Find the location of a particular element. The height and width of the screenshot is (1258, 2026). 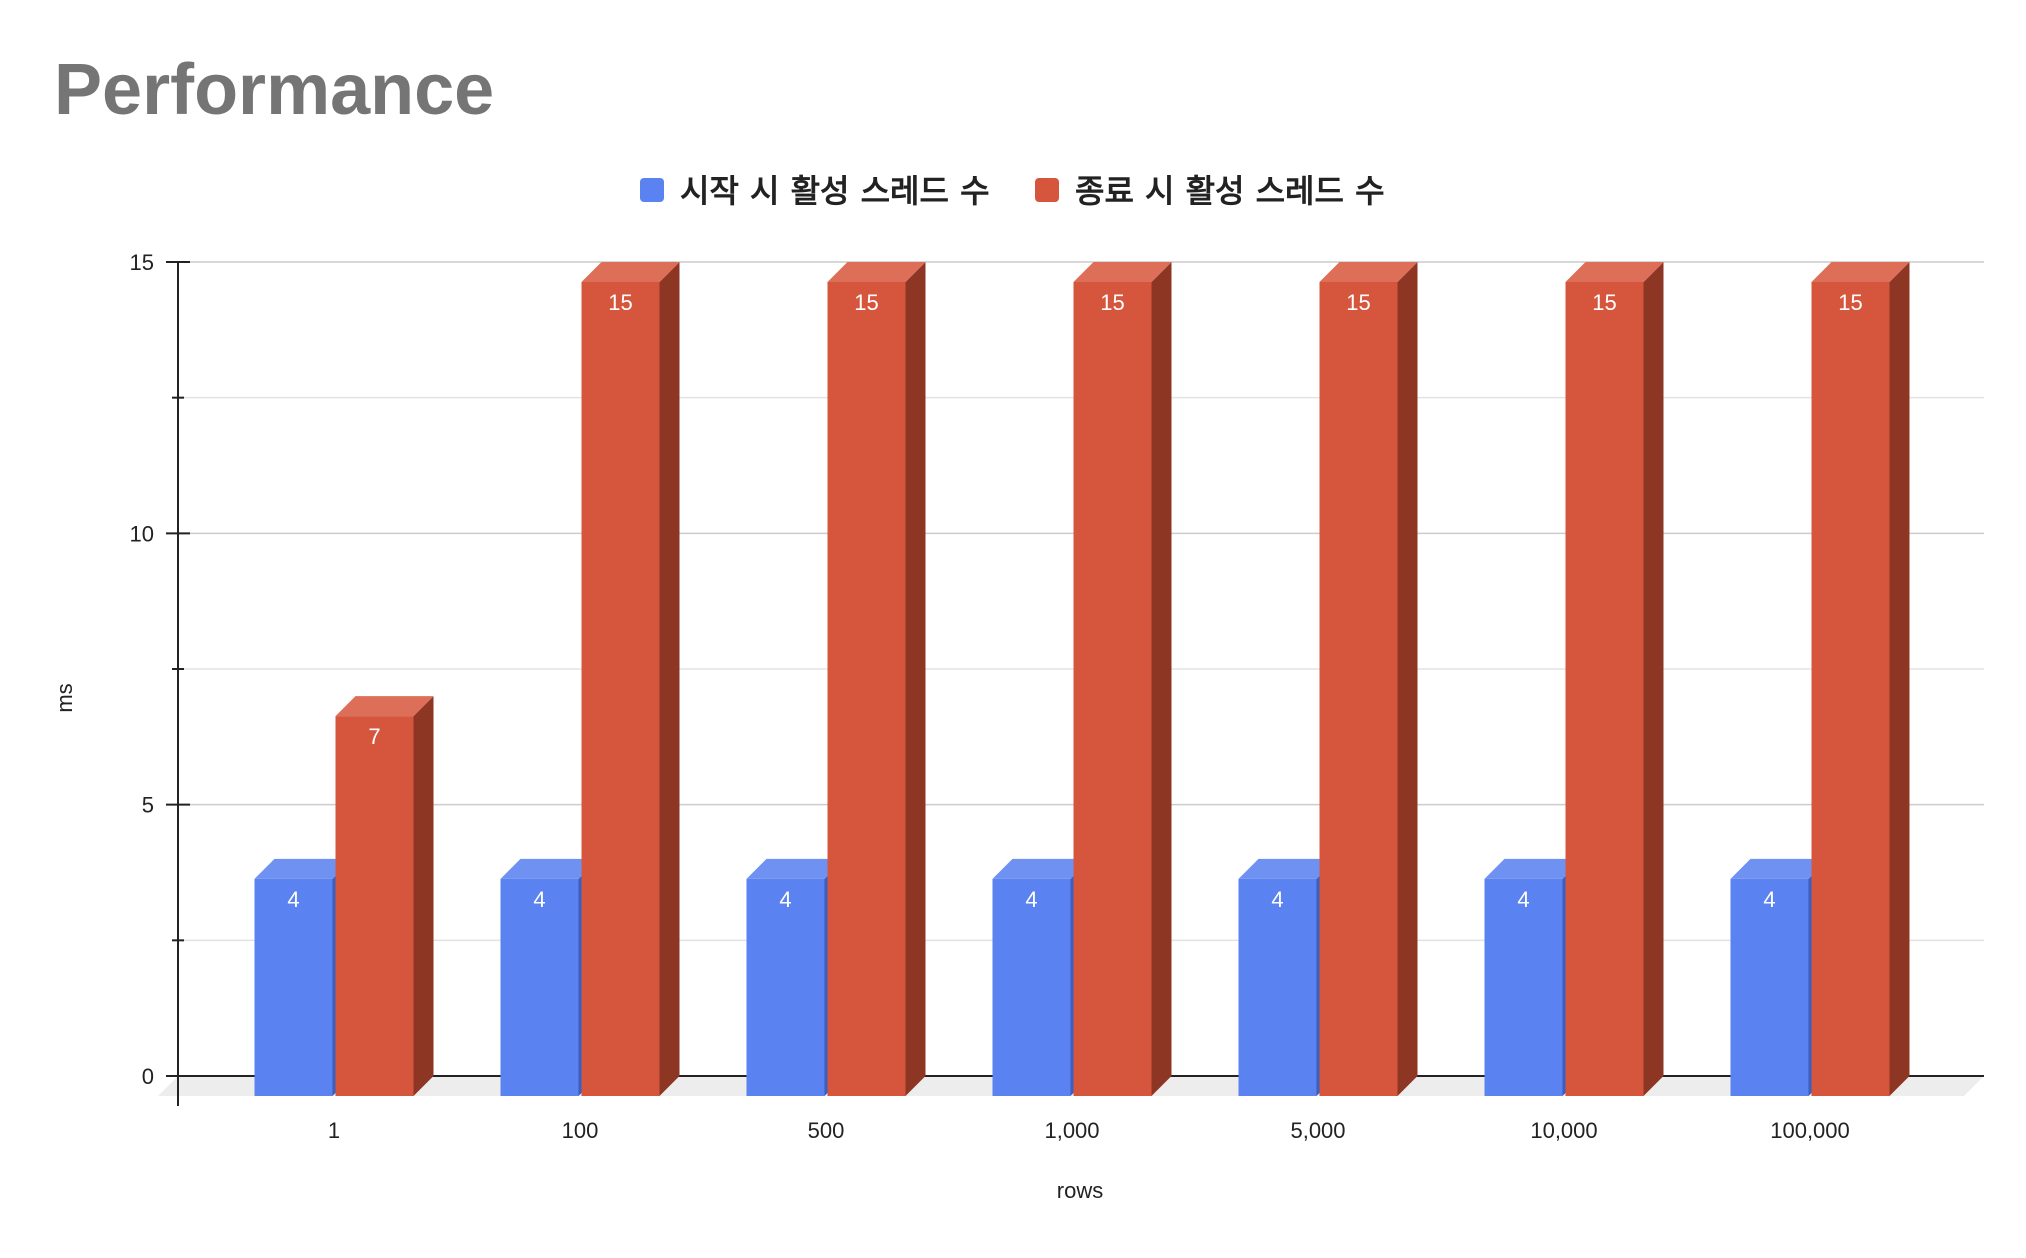

x-tick-label: 1,000 is located at coordinates (1071, 1130).